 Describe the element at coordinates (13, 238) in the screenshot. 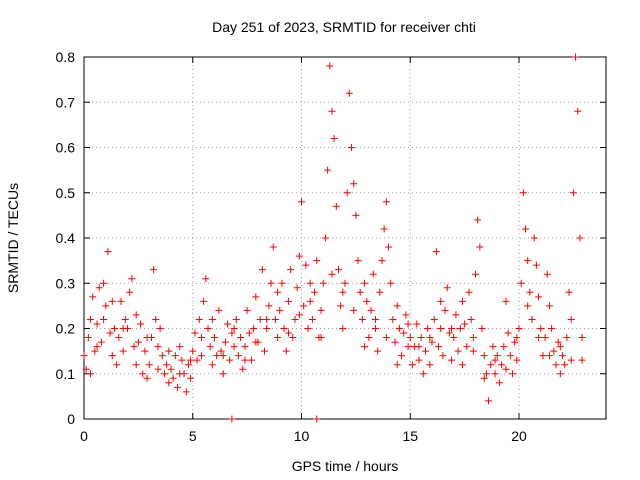

I see `y-axis-label: SRMTID / TECUs` at that location.